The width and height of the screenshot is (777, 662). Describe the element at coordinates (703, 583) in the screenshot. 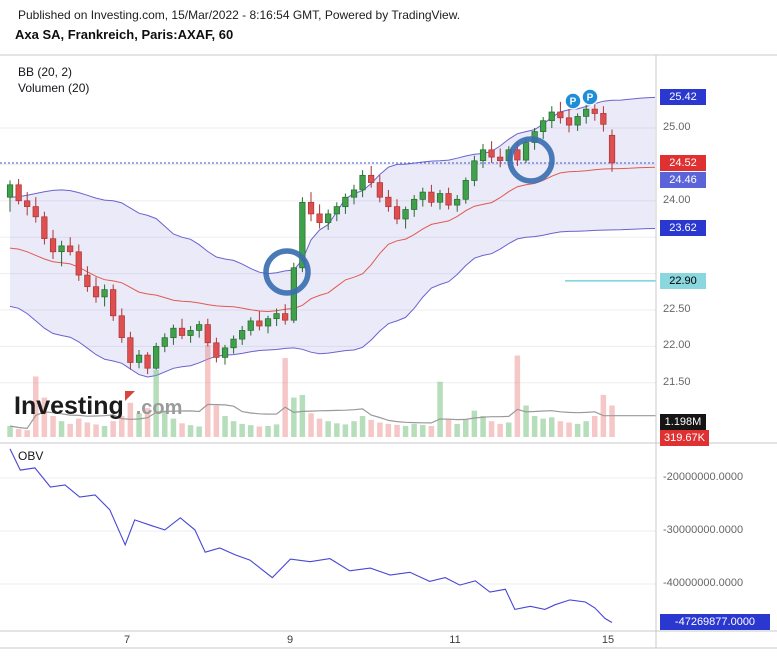

I see `obv-tick-40m: -40000000.0000` at that location.